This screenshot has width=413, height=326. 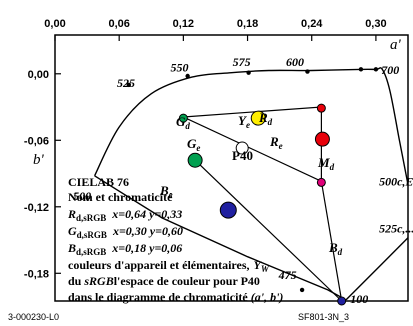 I want to click on legend-subtitle: Nom et chromaticité, so click(x=120, y=197).